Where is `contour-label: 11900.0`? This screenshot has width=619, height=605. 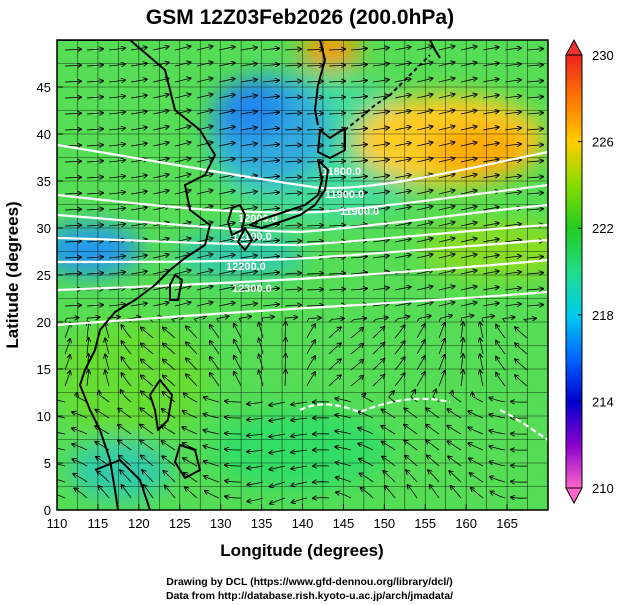
contour-label: 11900.0 is located at coordinates (344, 195).